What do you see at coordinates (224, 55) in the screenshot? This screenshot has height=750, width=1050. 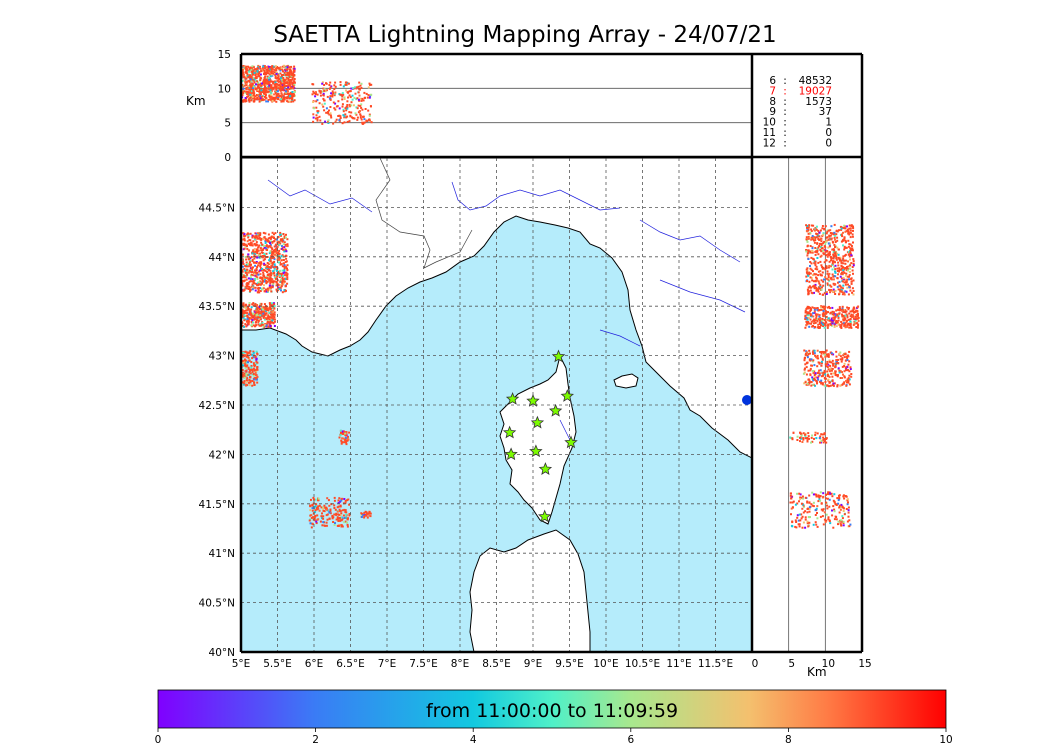 I see `altitude-y-tick-label: 15` at bounding box center [224, 55].